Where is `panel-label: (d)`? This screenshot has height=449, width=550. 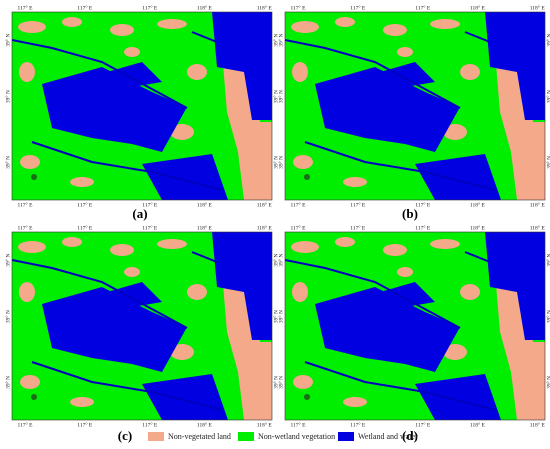 panel-label: (d) is located at coordinates (410, 435).